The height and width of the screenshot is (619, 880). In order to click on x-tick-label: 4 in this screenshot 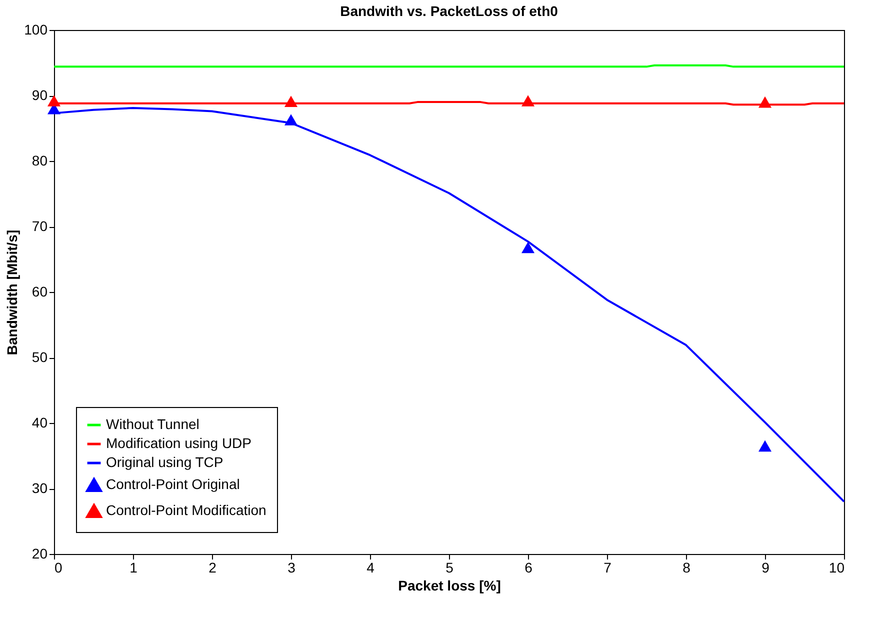, I will do `click(370, 568)`.